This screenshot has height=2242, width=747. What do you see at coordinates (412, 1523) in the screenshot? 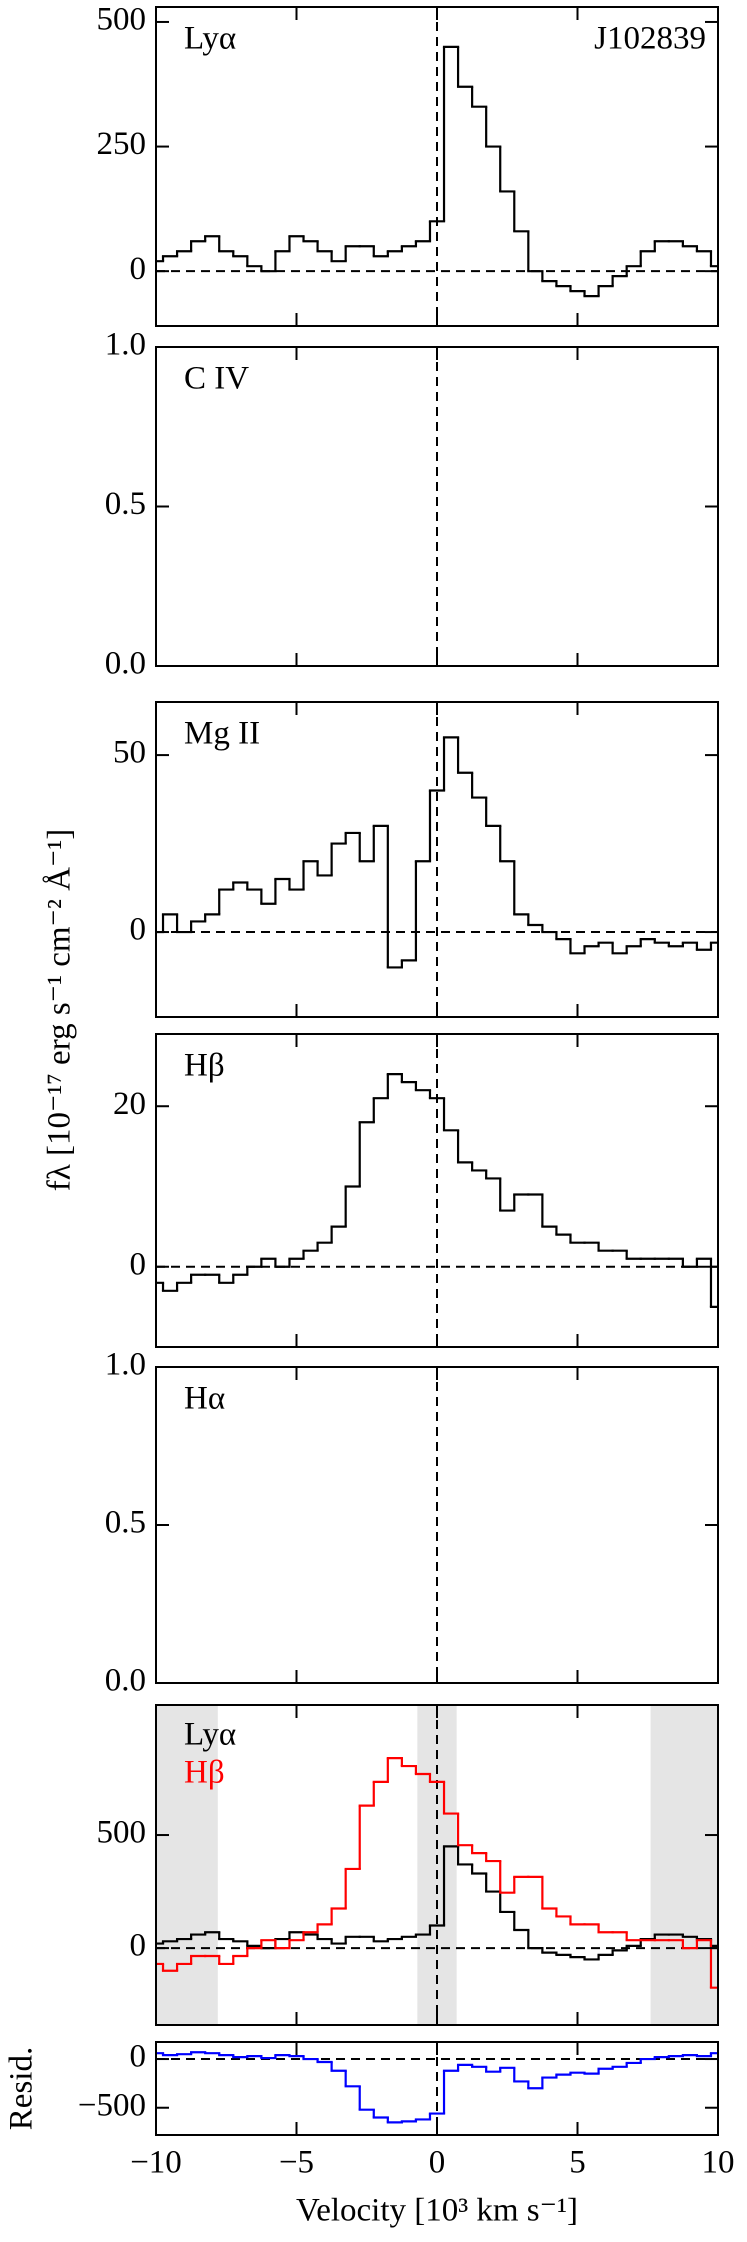
I see `panel: 0.0 0.5 1.0 Hα` at bounding box center [412, 1523].